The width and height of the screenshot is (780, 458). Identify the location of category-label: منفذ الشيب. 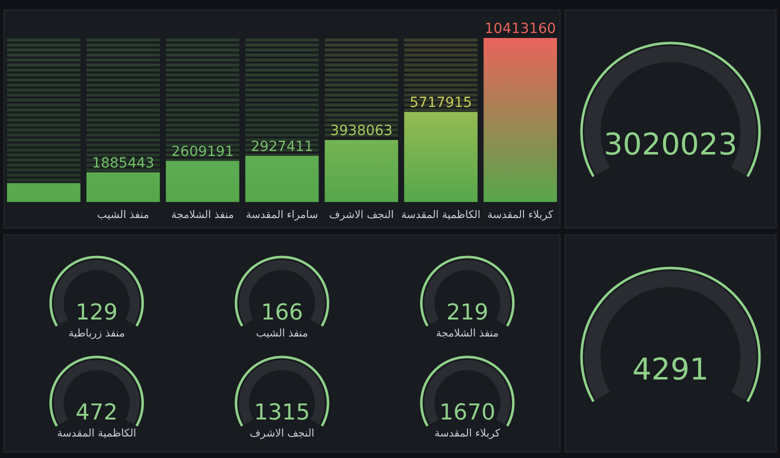
(282, 334).